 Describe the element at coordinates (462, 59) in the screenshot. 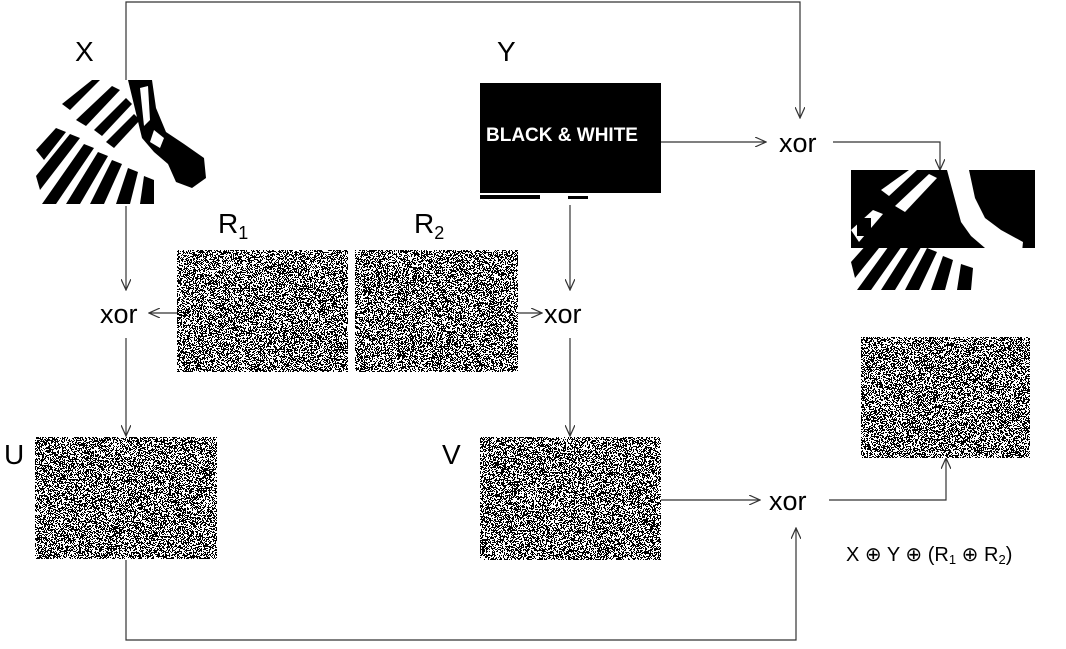

I see `arrow-x-to-top-xor` at that location.